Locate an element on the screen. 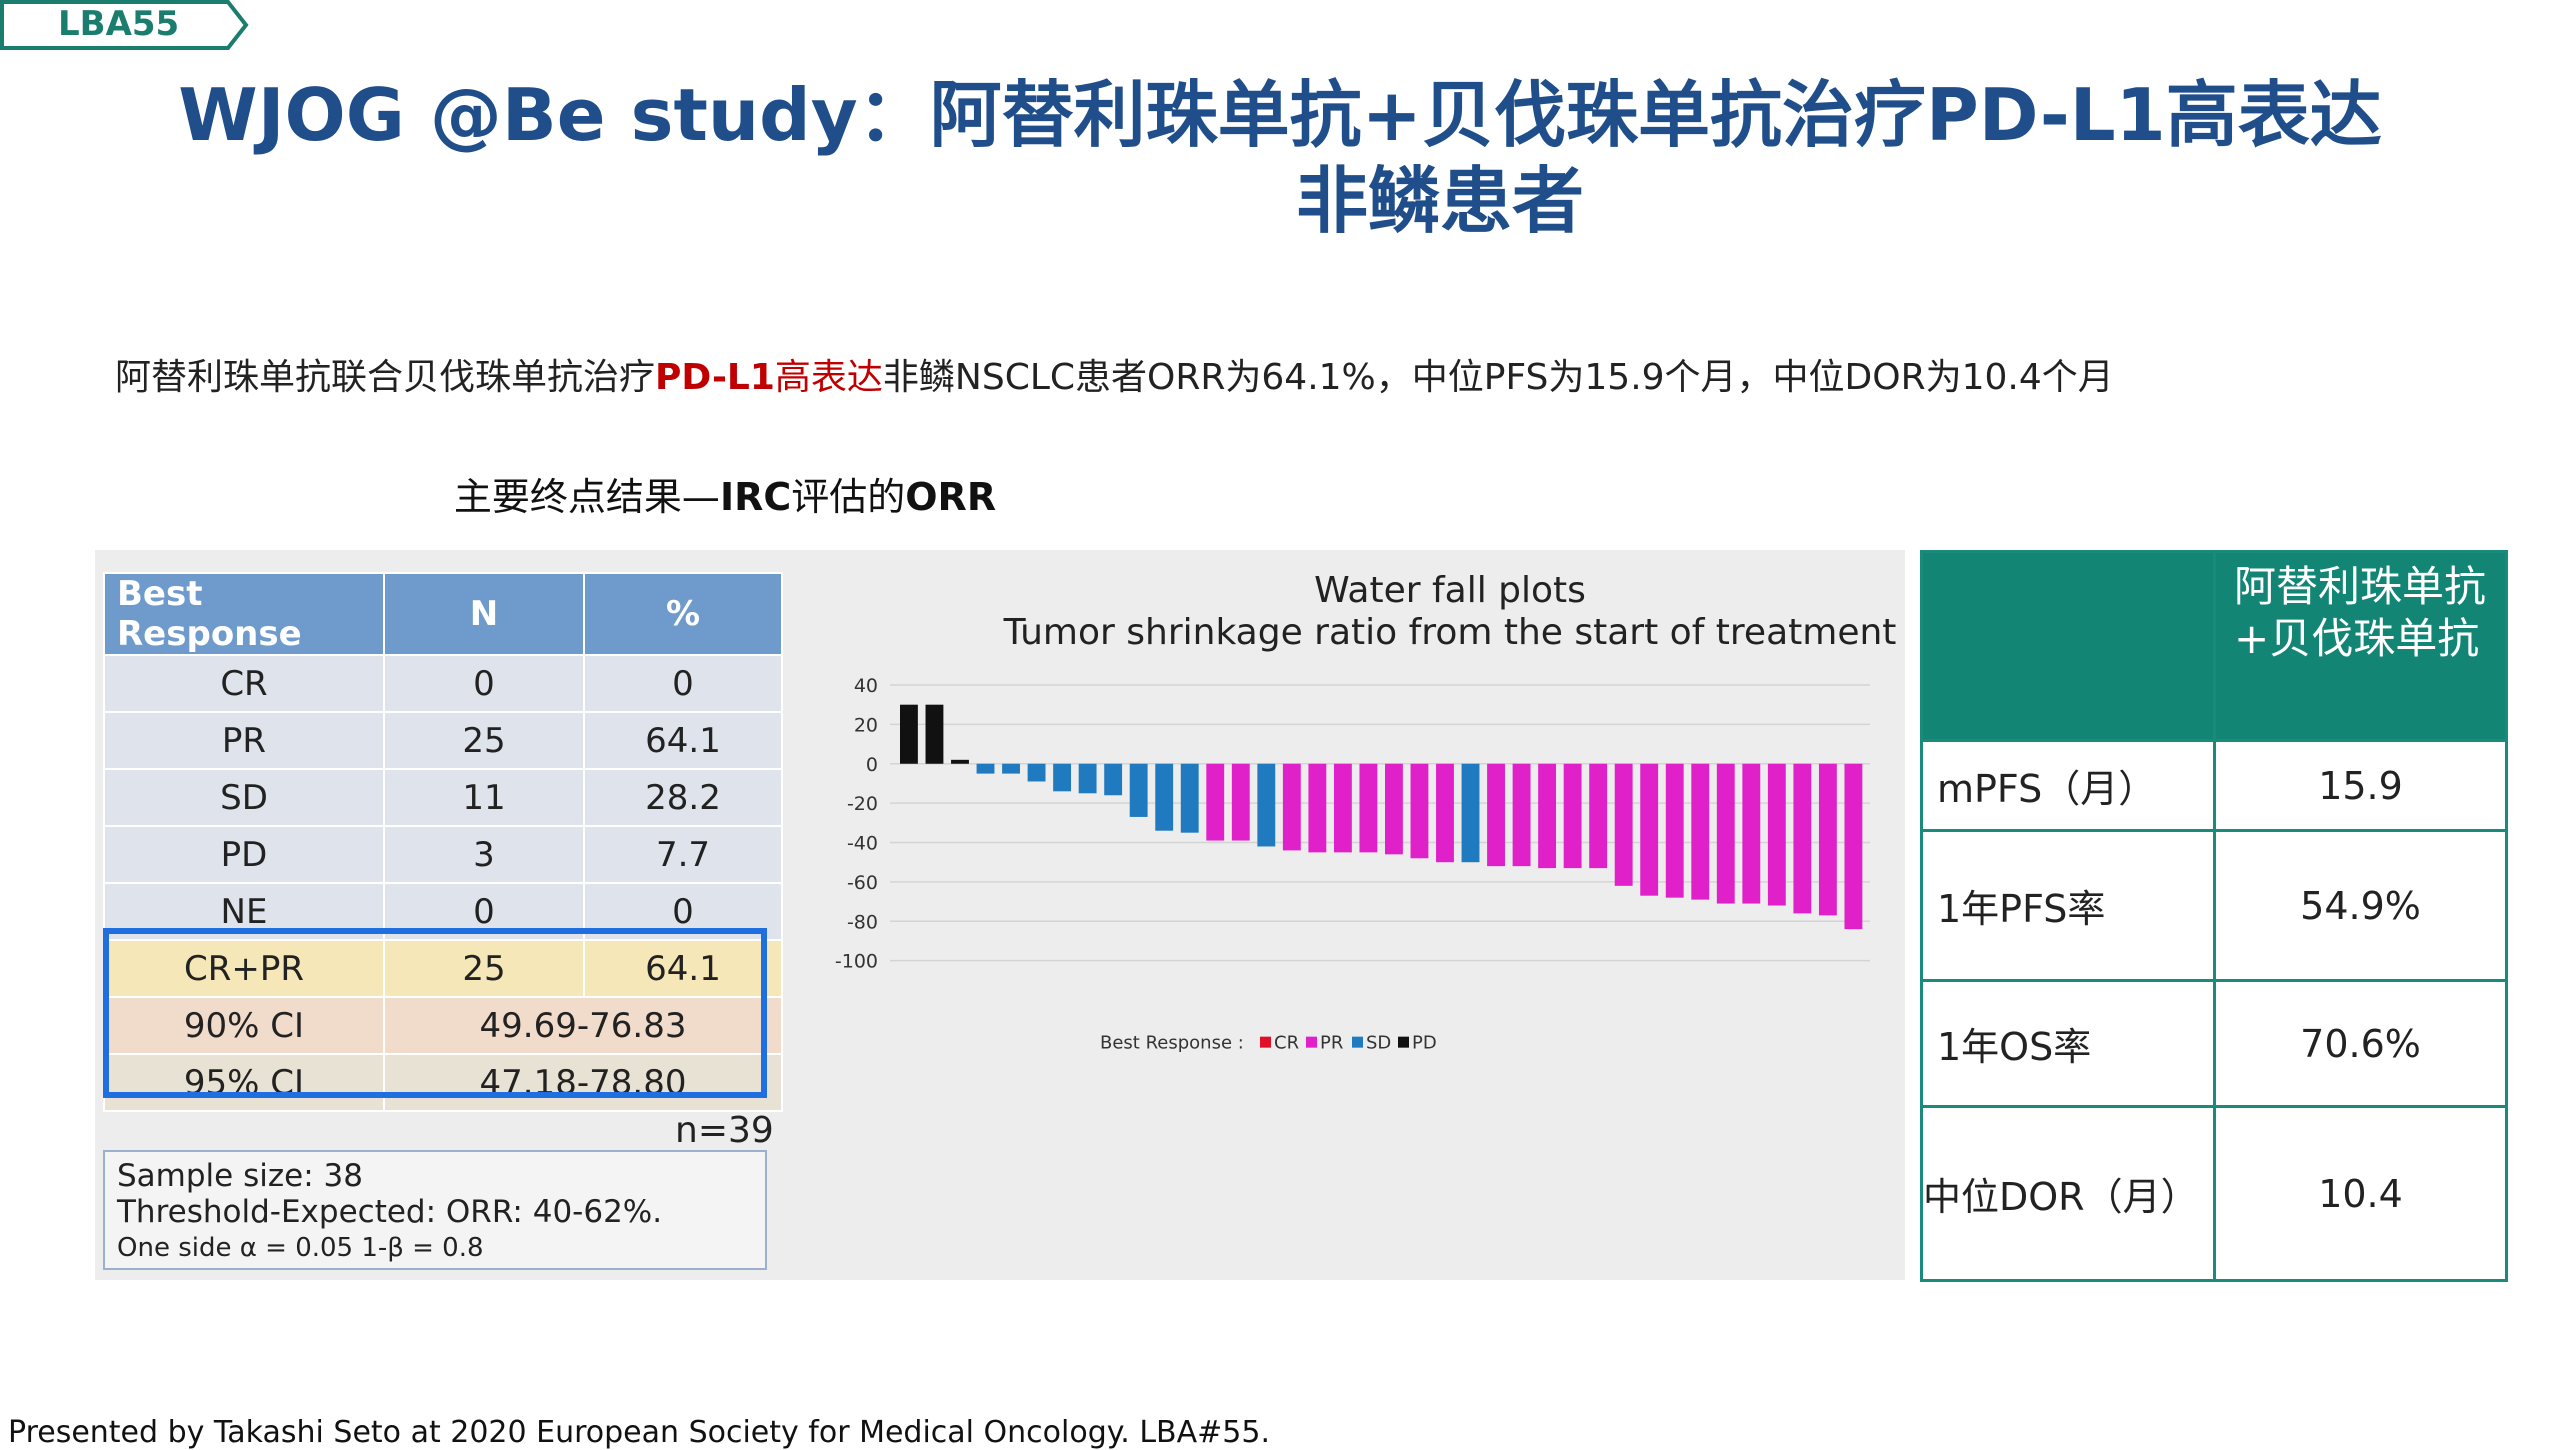  summary-part-1: 阿替利珠单抗联合贝伐珠单抗治疗 is located at coordinates (385, 377).